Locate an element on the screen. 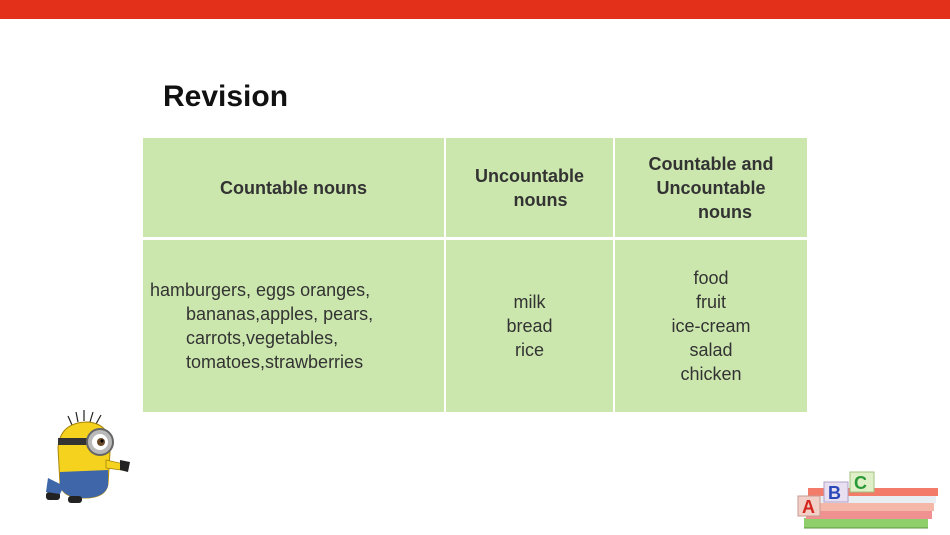 The width and height of the screenshot is (950, 535). header-uncountable-line: Uncountable is located at coordinates (529, 175).